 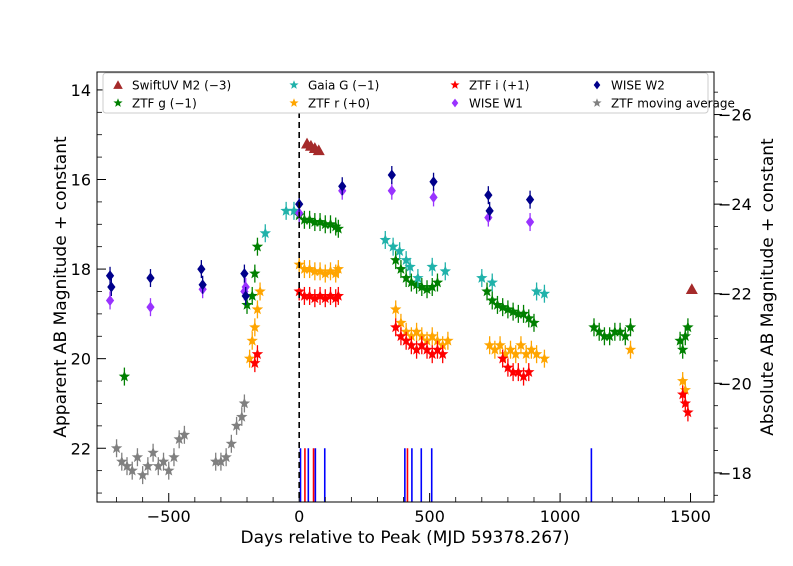 What do you see at coordinates (61, 287) in the screenshot?
I see `y-axis-label-left: Apparent AB Magnitude + constant` at bounding box center [61, 287].